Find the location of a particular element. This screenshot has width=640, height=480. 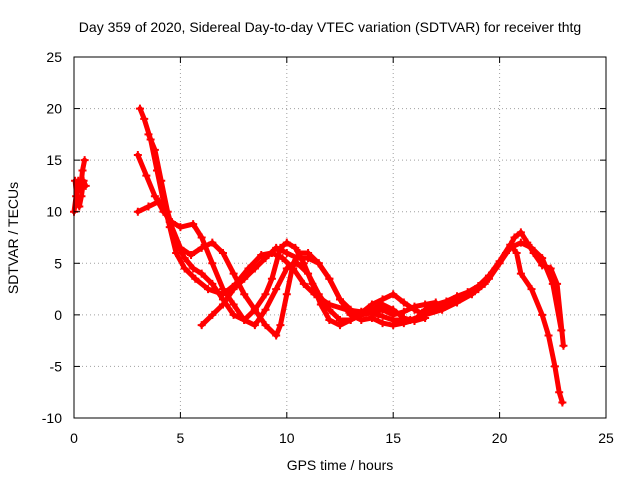

x-tick-label: 25 is located at coordinates (606, 438).